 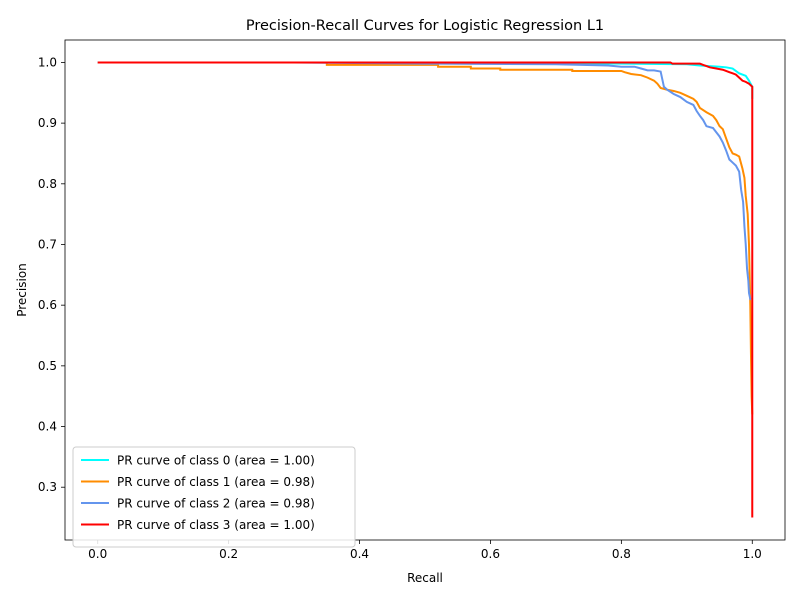 I want to click on legend-label-class-0: PR curve of class 0 (area = 1.00), so click(x=216, y=461).